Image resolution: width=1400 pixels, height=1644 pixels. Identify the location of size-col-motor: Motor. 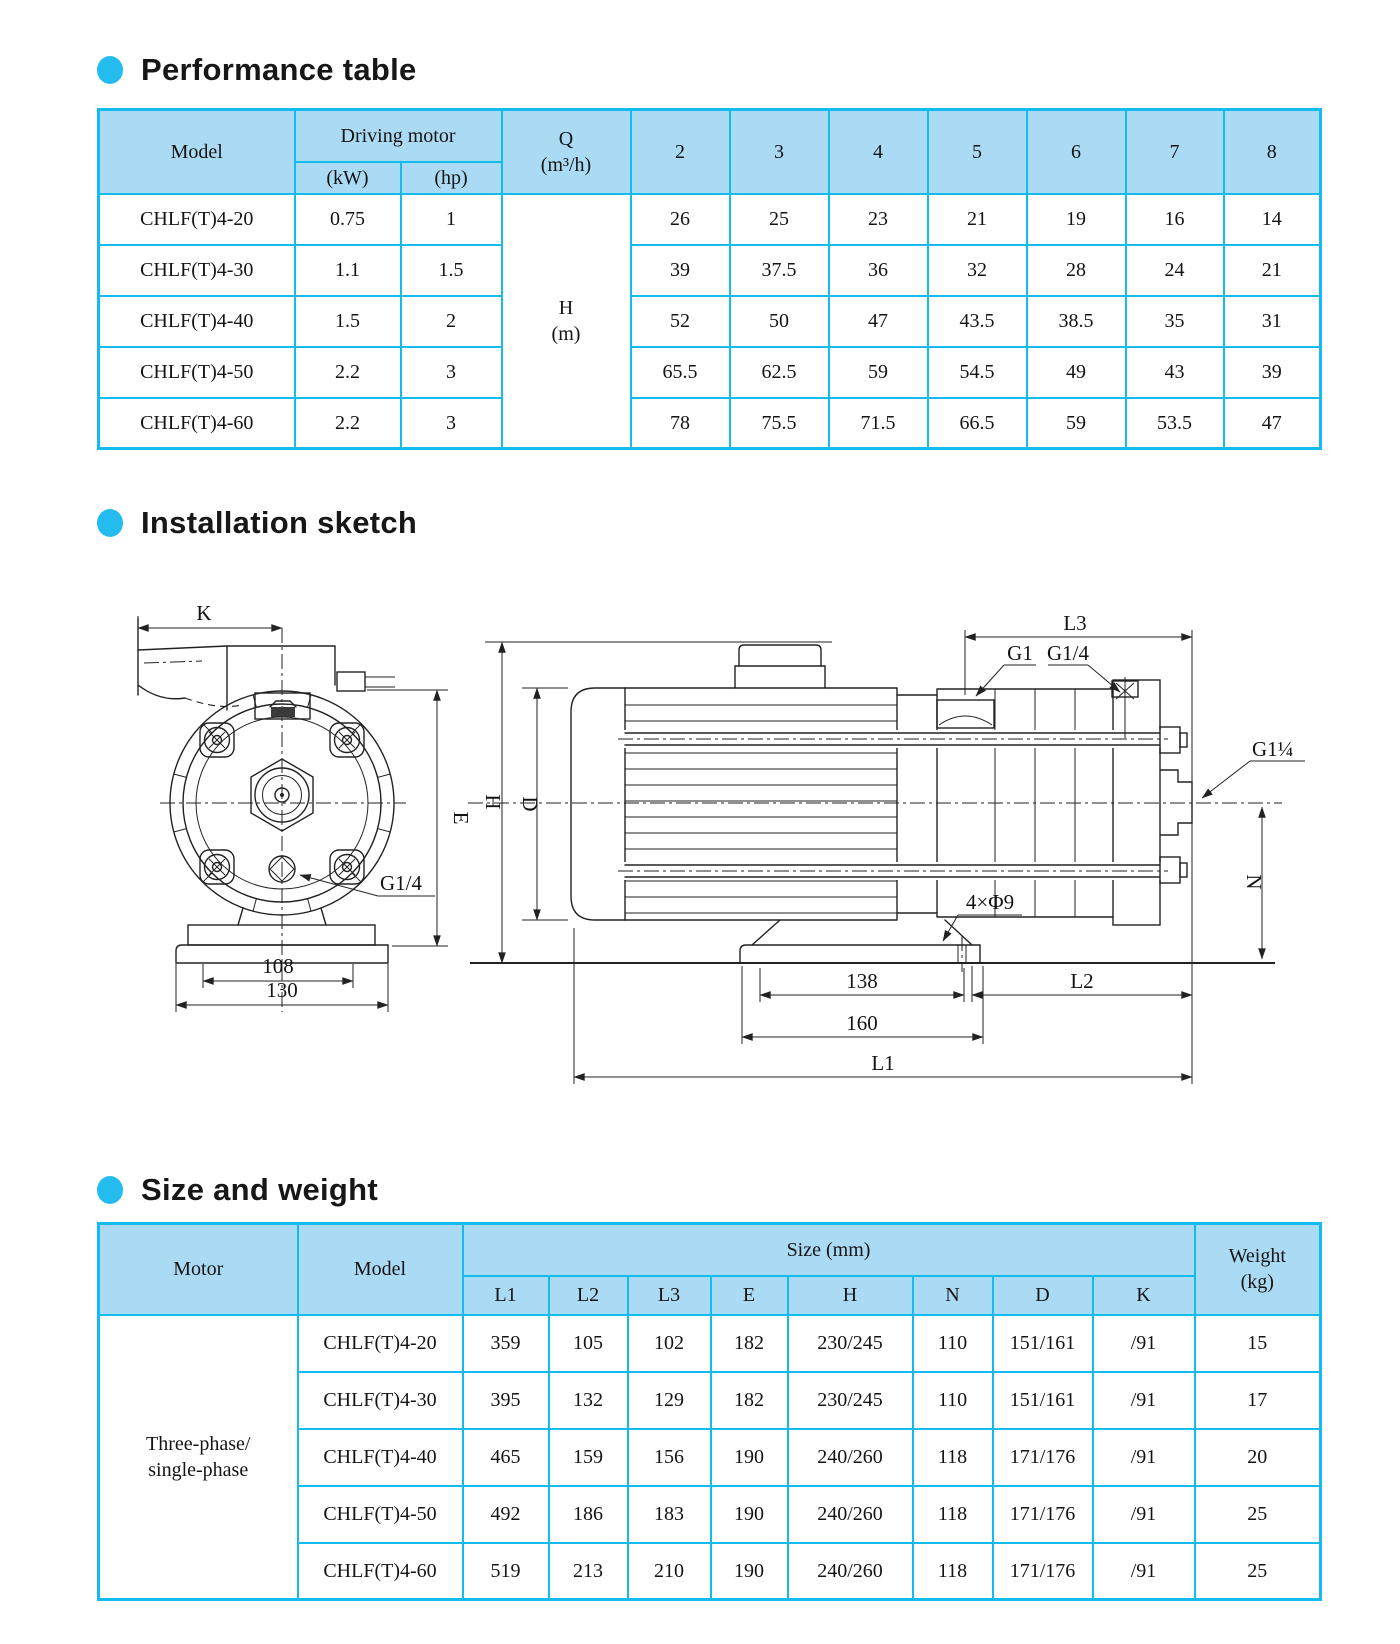
(198, 1269).